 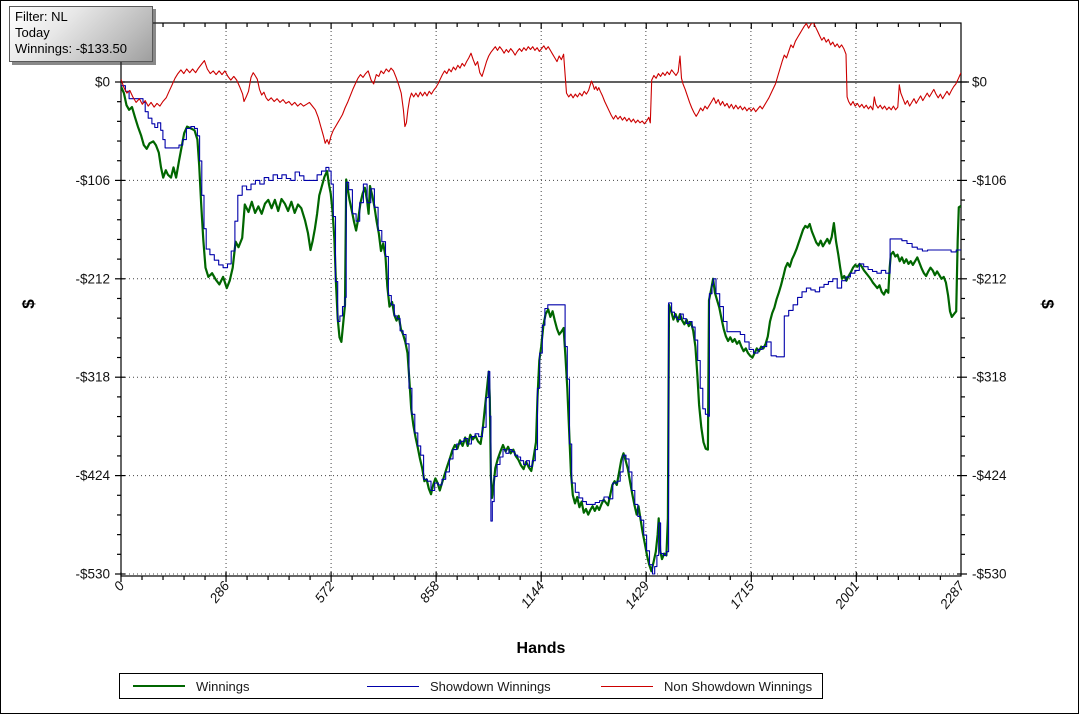 What do you see at coordinates (627, 686) in the screenshot?
I see `non-showdown-line-swatch-icon` at bounding box center [627, 686].